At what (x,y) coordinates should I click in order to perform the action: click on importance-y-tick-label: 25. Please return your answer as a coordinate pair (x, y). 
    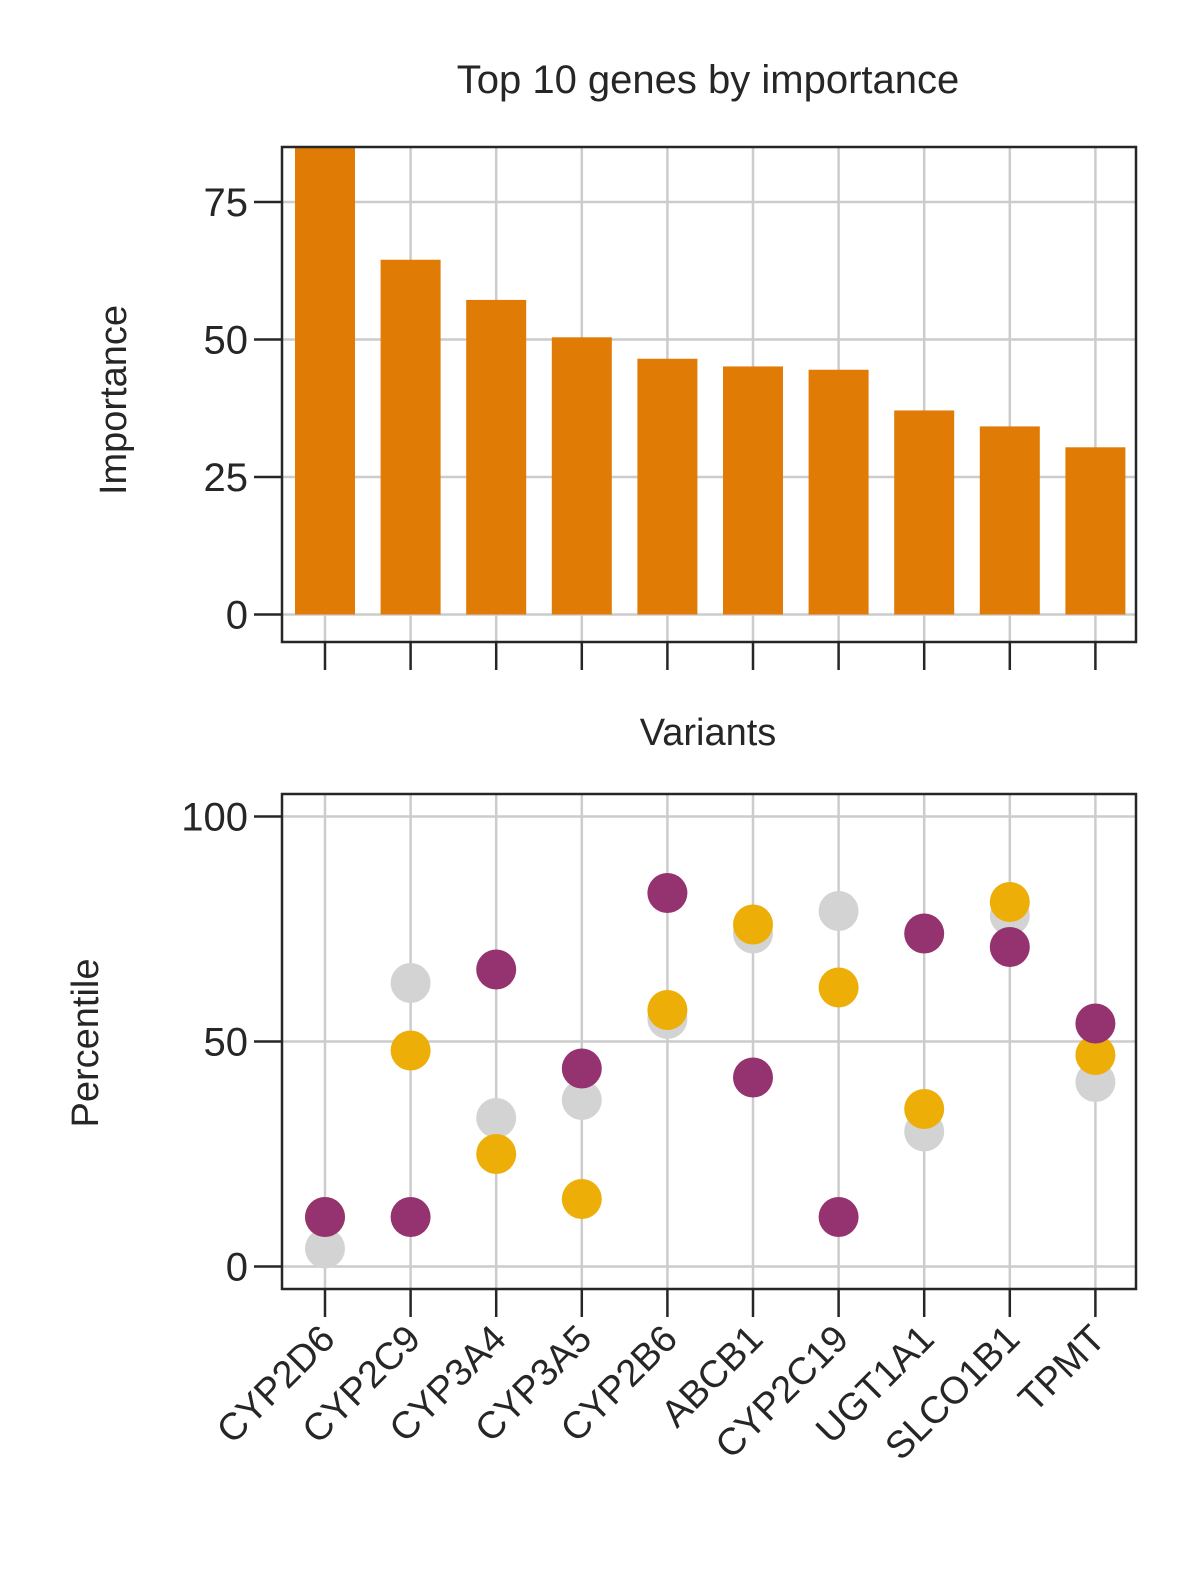
    Looking at the image, I should click on (226, 478).